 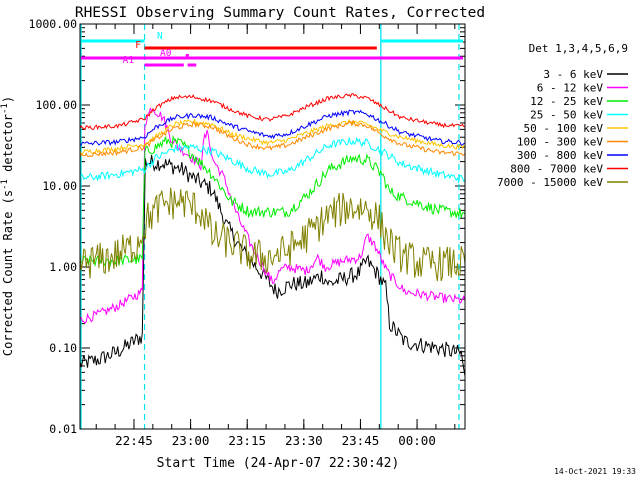 I want to click on x-tick-label: 00:00, so click(x=417, y=440).